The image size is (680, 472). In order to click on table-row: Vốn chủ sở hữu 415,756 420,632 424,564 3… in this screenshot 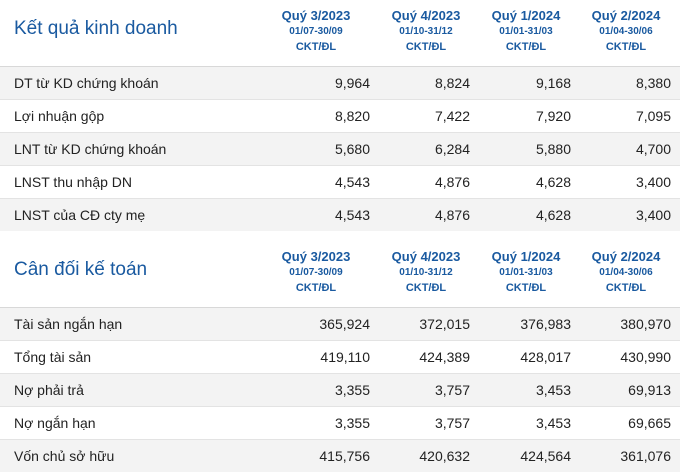, I will do `click(340, 455)`.